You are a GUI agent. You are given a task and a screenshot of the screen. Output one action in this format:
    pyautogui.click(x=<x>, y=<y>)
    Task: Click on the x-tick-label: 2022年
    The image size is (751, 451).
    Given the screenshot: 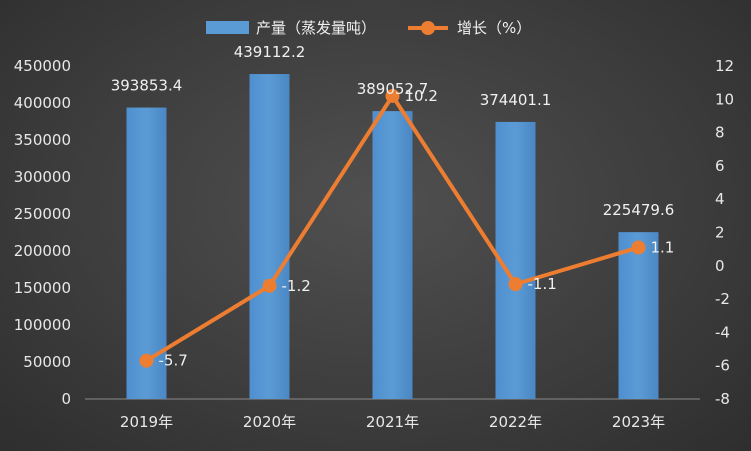 What is the action you would take?
    pyautogui.click(x=515, y=422)
    